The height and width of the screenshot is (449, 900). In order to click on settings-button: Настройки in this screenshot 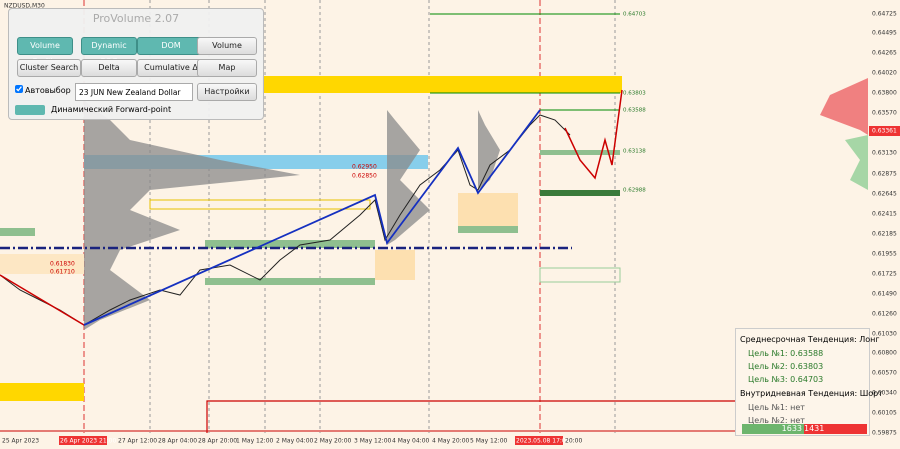, I will do `click(227, 92)`.